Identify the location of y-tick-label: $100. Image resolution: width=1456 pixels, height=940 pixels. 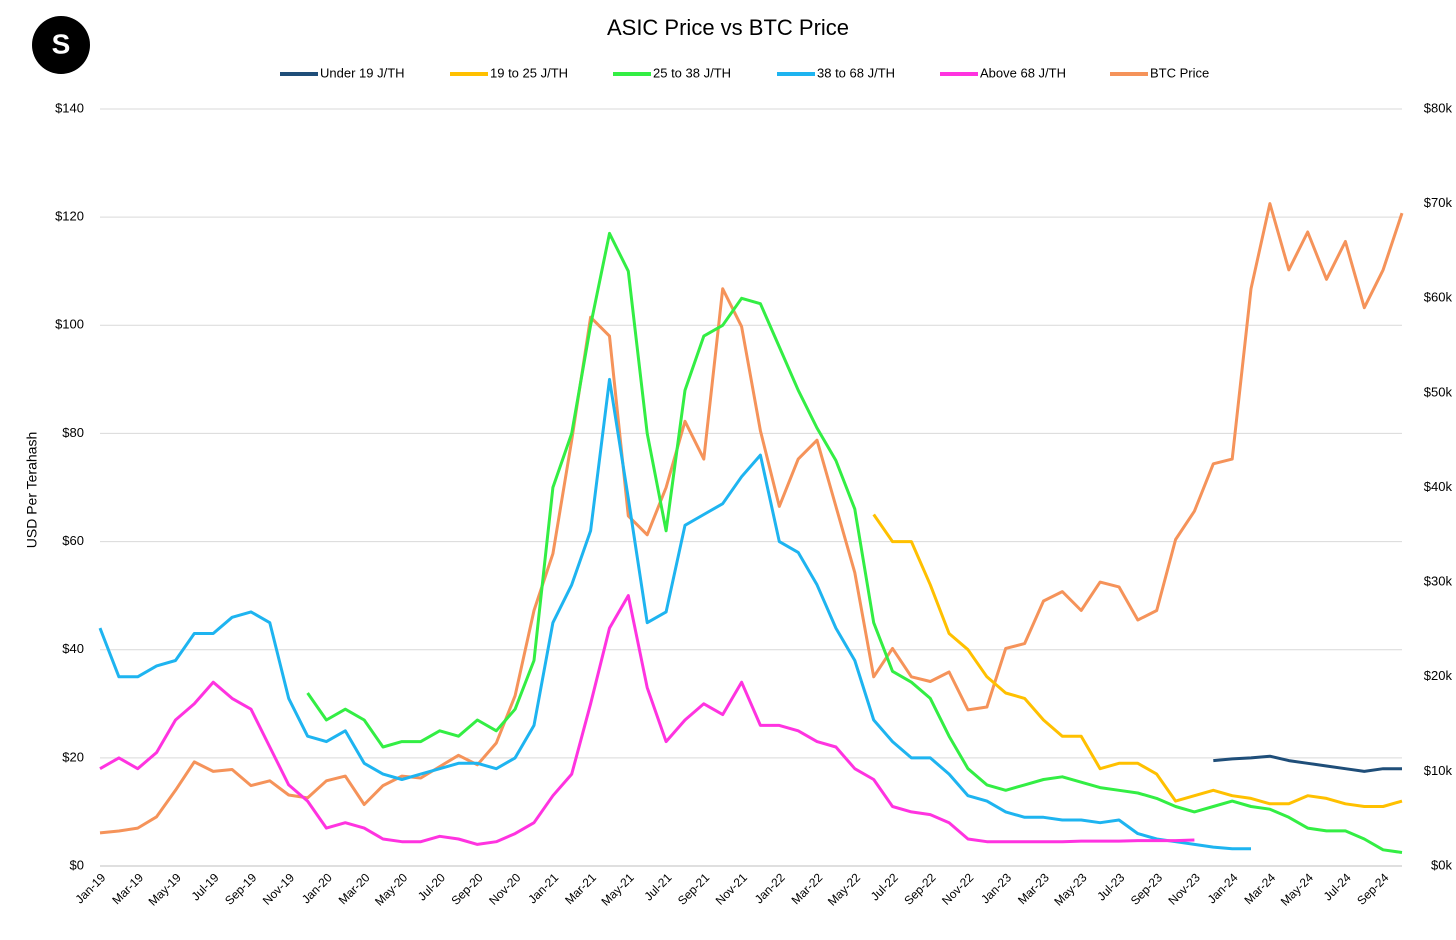
(69, 324).